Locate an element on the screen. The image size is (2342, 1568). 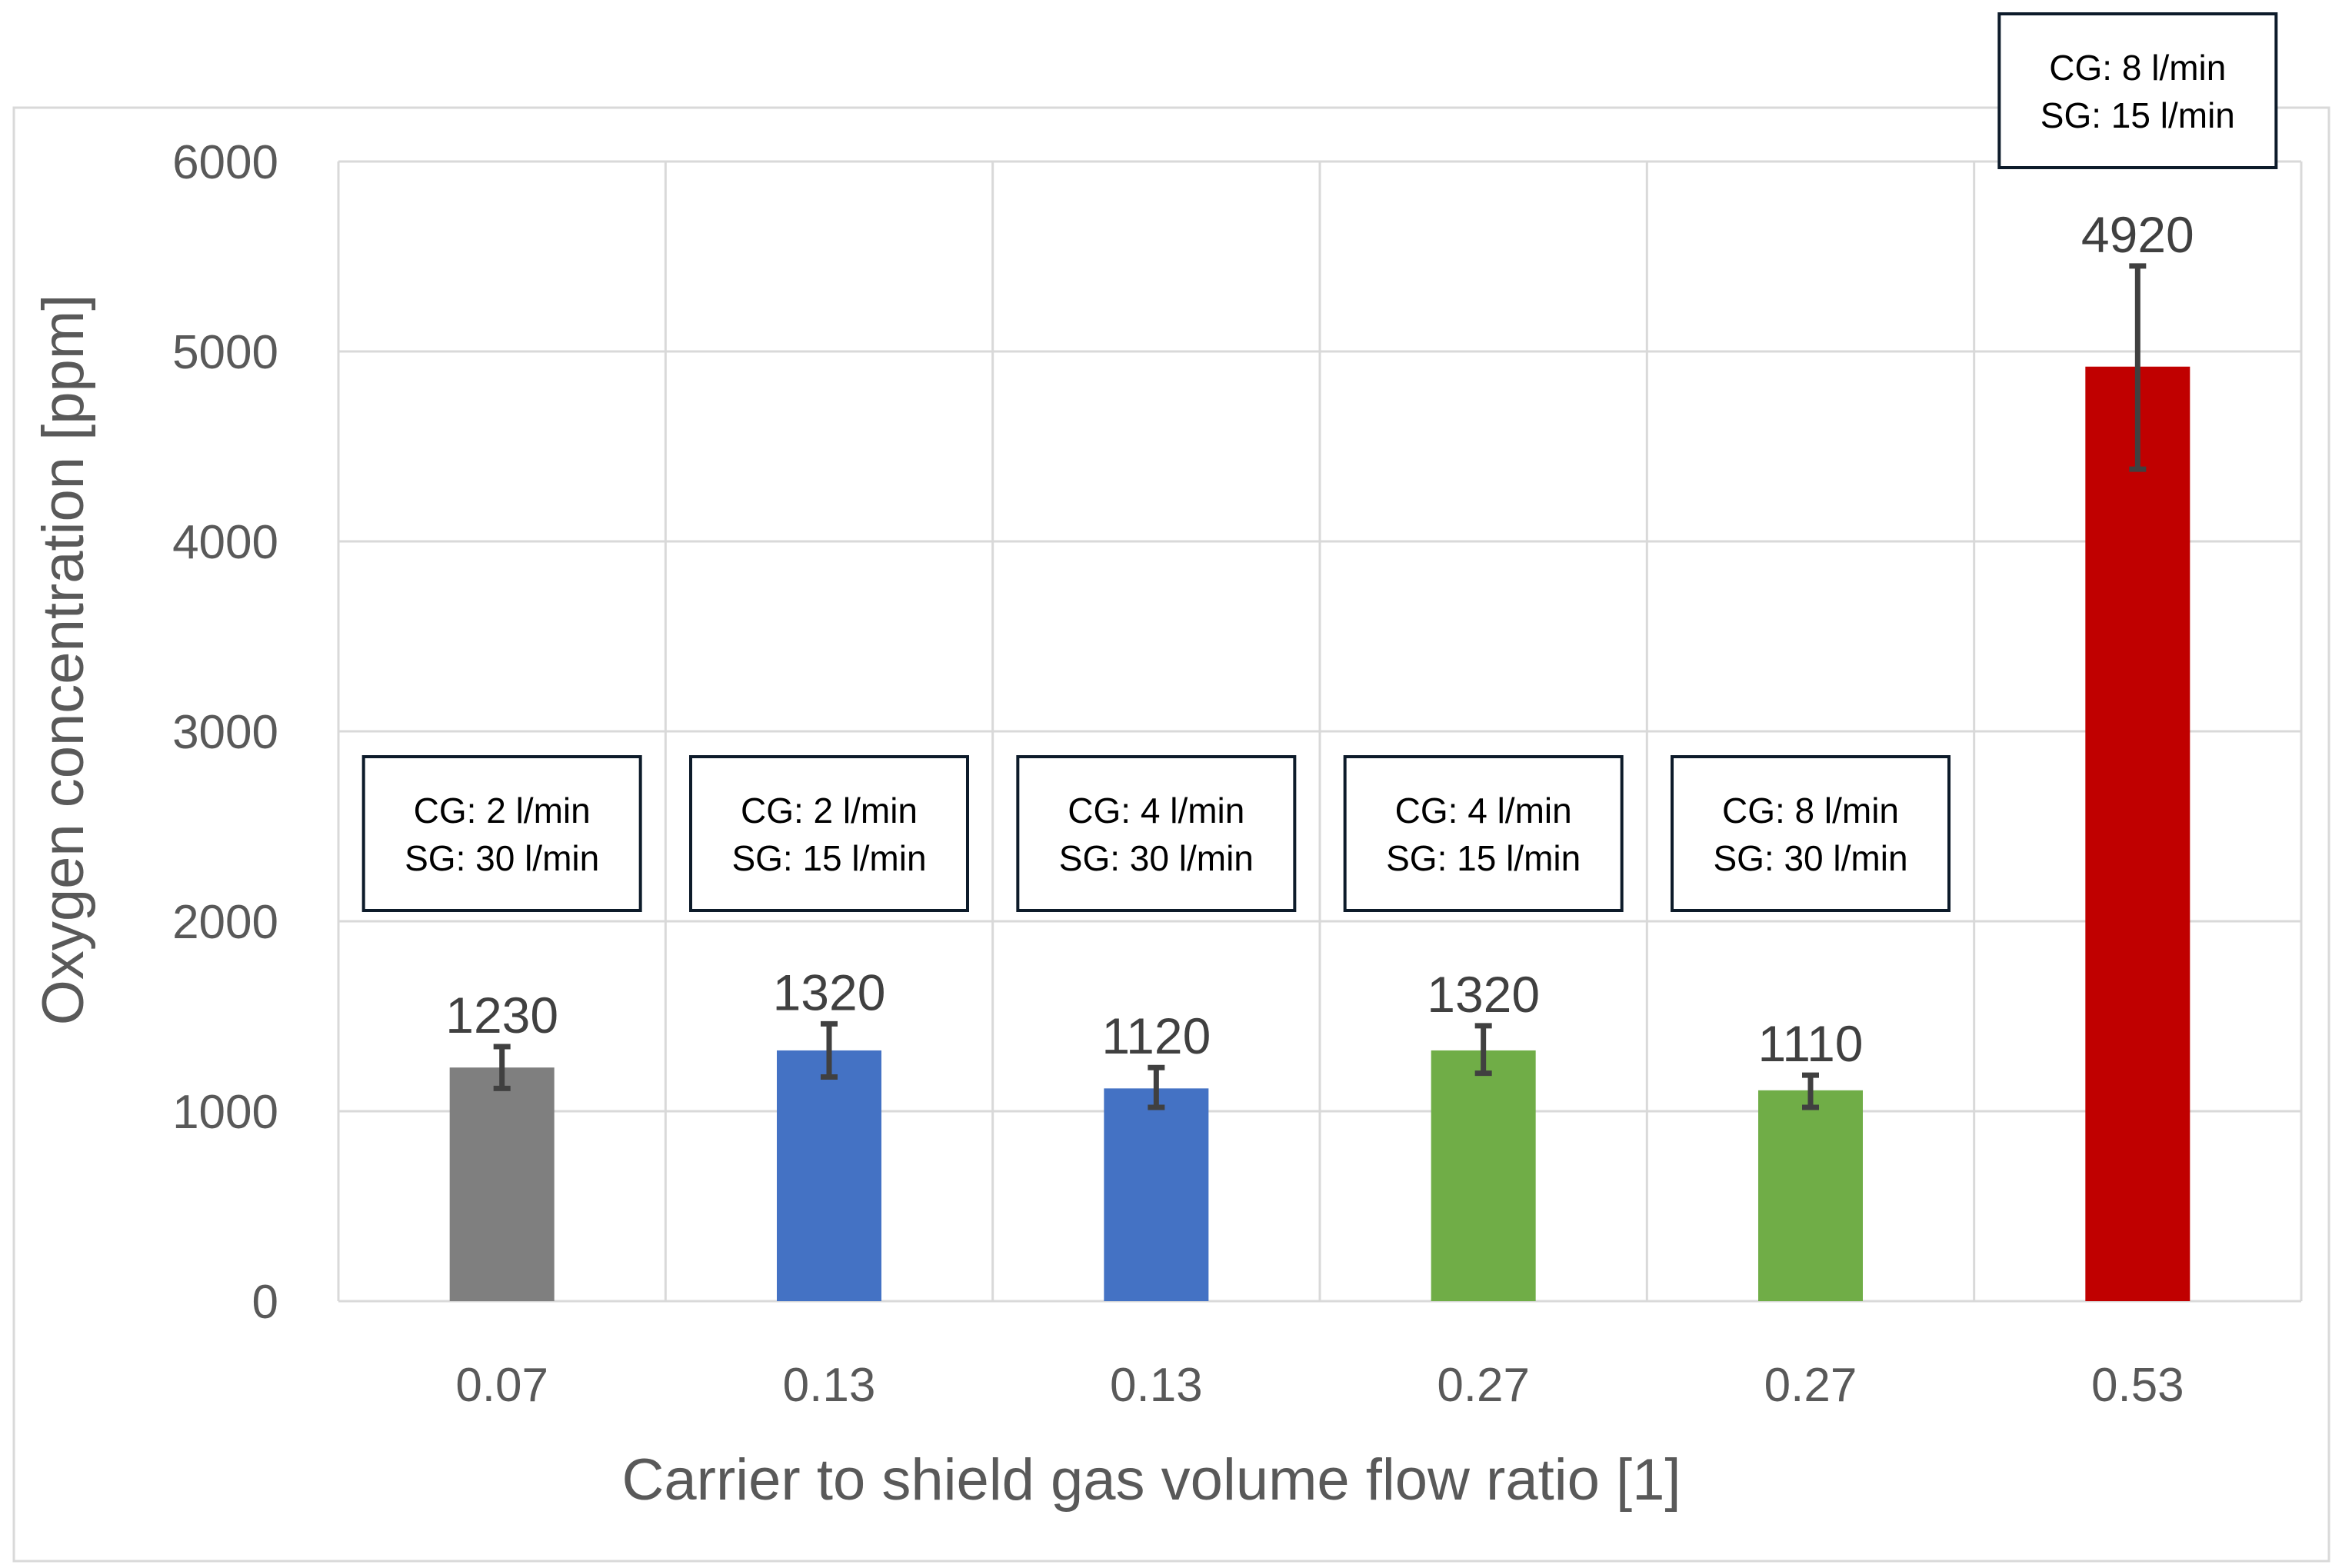
x-tick-label: 0.53 is located at coordinates (2137, 1385).